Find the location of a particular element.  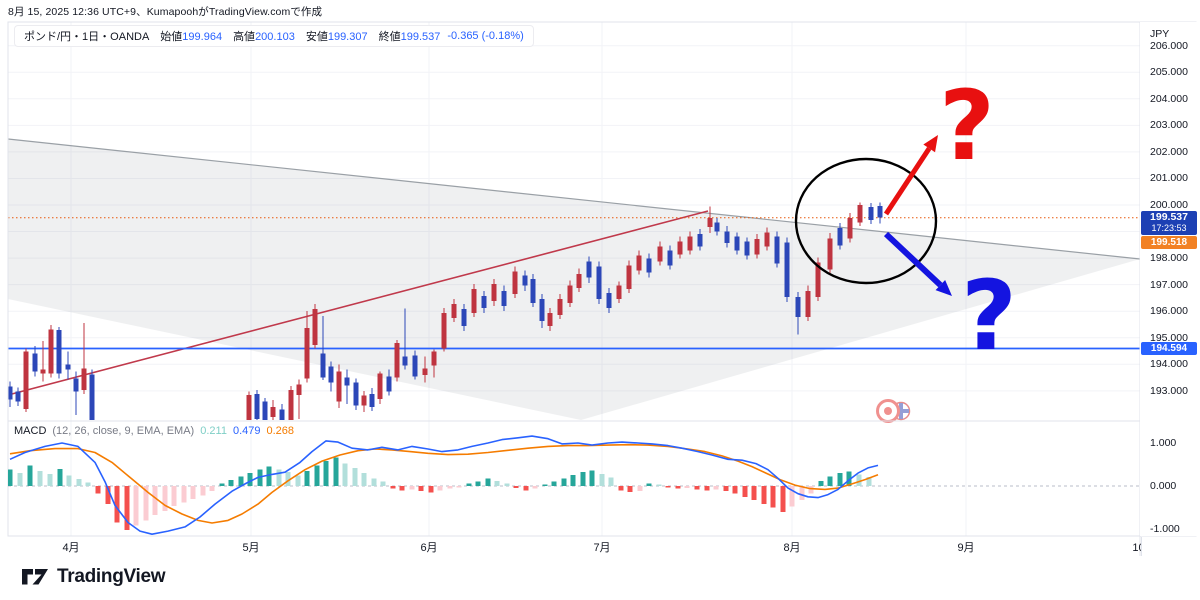

macd-signal-value: 0.268 is located at coordinates (280, 431).